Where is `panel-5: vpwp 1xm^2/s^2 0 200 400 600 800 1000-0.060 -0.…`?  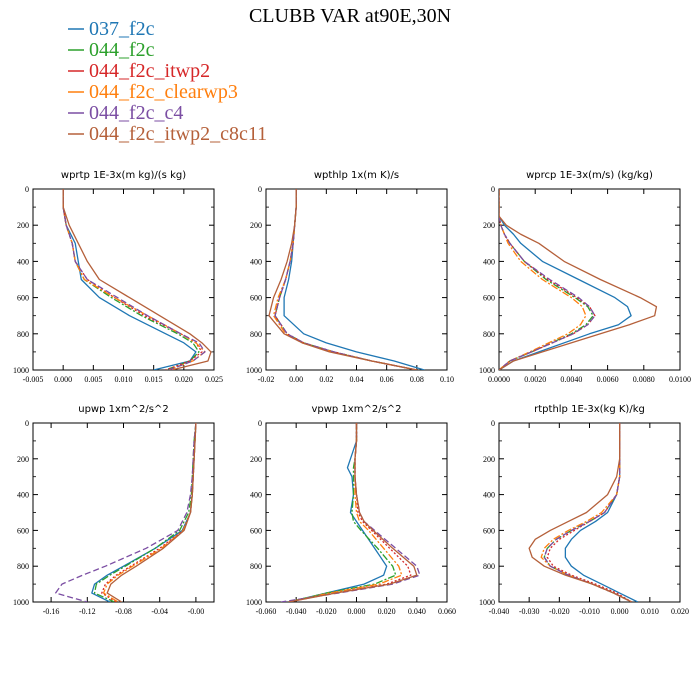
panel-5: vpwp 1xm^2/s^2 0 200 400 600 800 1000-0.060 -0.… is located at coordinates (351, 510).